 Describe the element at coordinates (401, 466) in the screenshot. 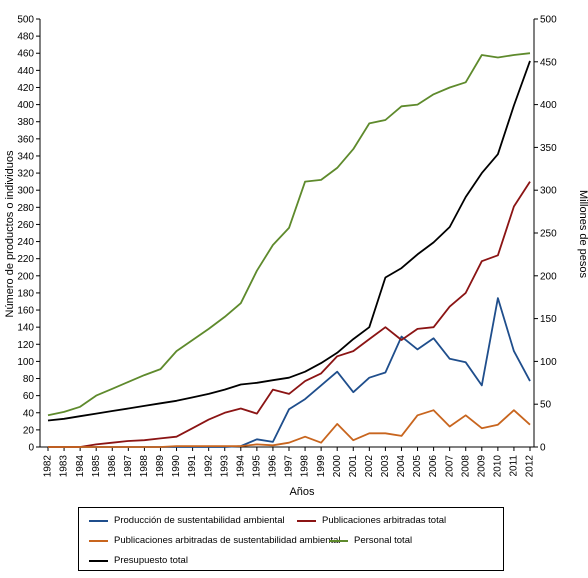

I see `x-tick-label: 2004` at that location.